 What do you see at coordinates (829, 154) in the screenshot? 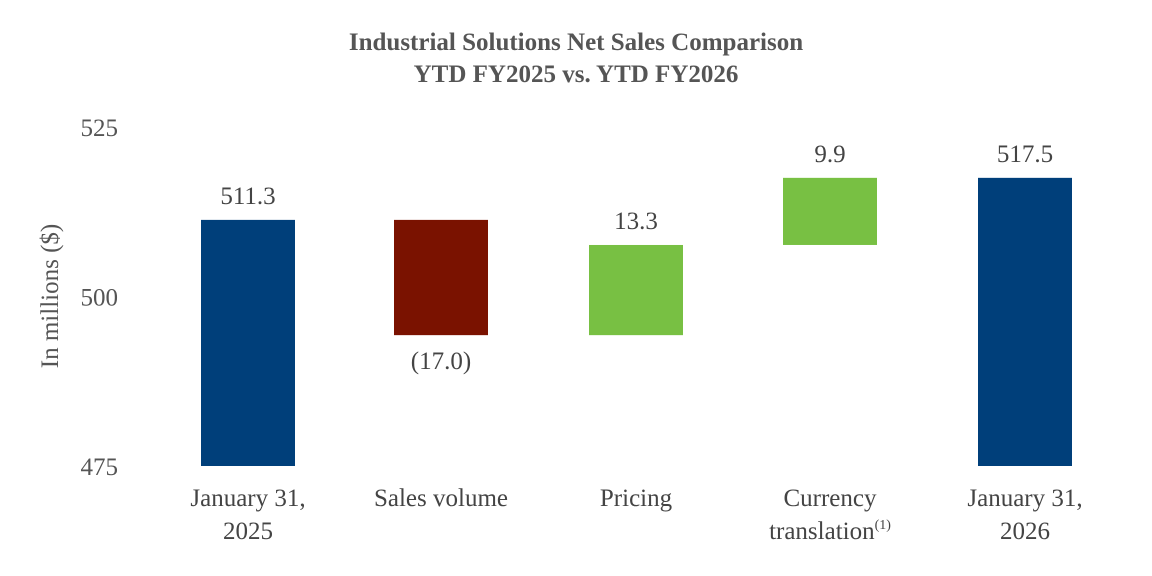
I see `data-label: 9.9` at bounding box center [829, 154].